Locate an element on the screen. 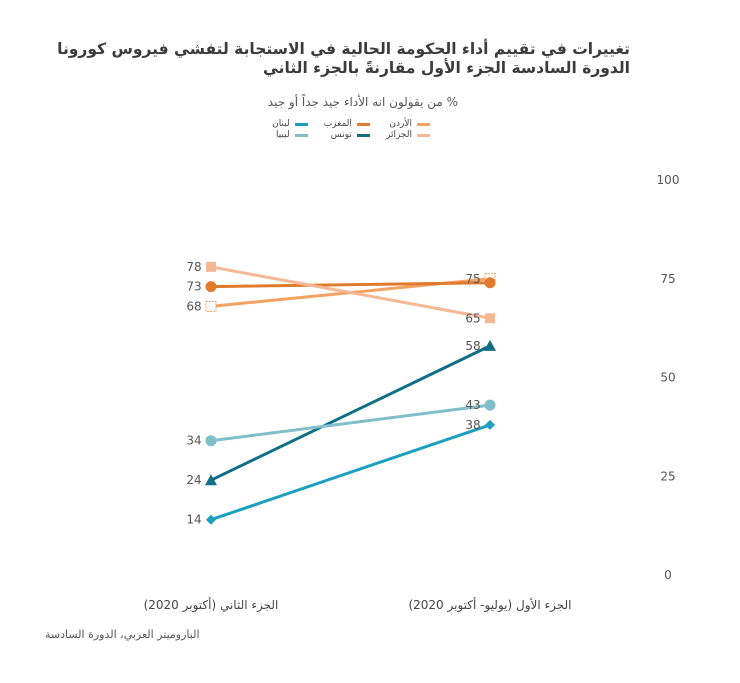 The width and height of the screenshot is (740, 683). legend-item: الجزائر is located at coordinates (407, 135).